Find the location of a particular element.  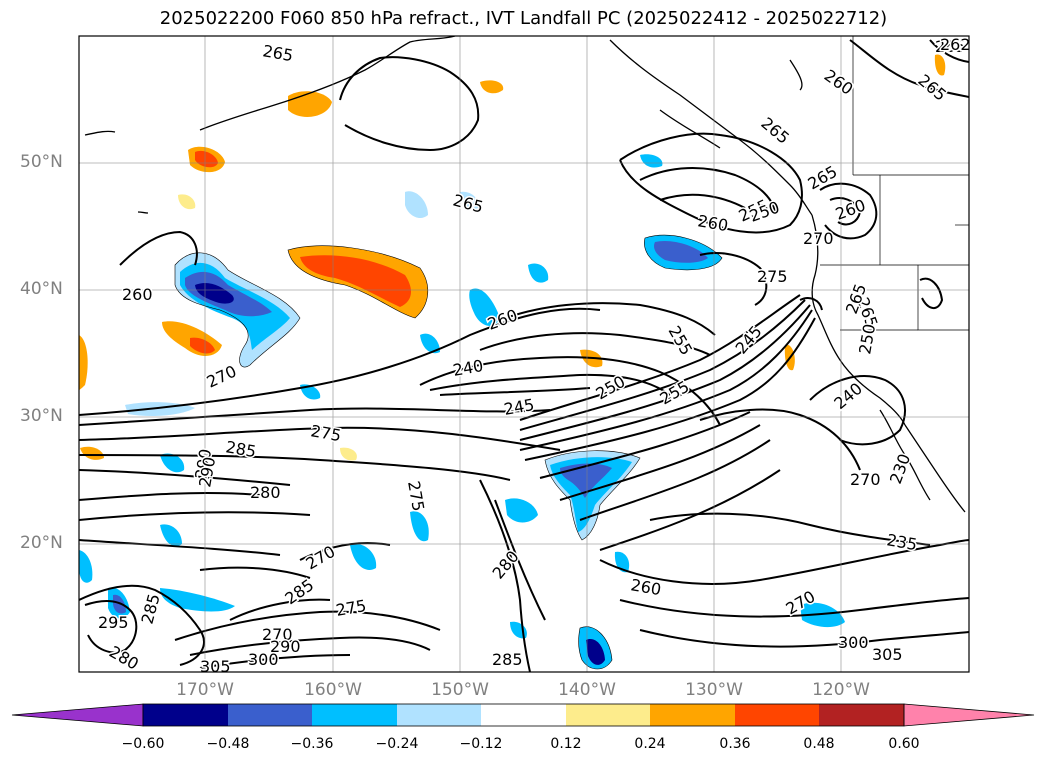

contour-value-label: 250 is located at coordinates (867, 338).